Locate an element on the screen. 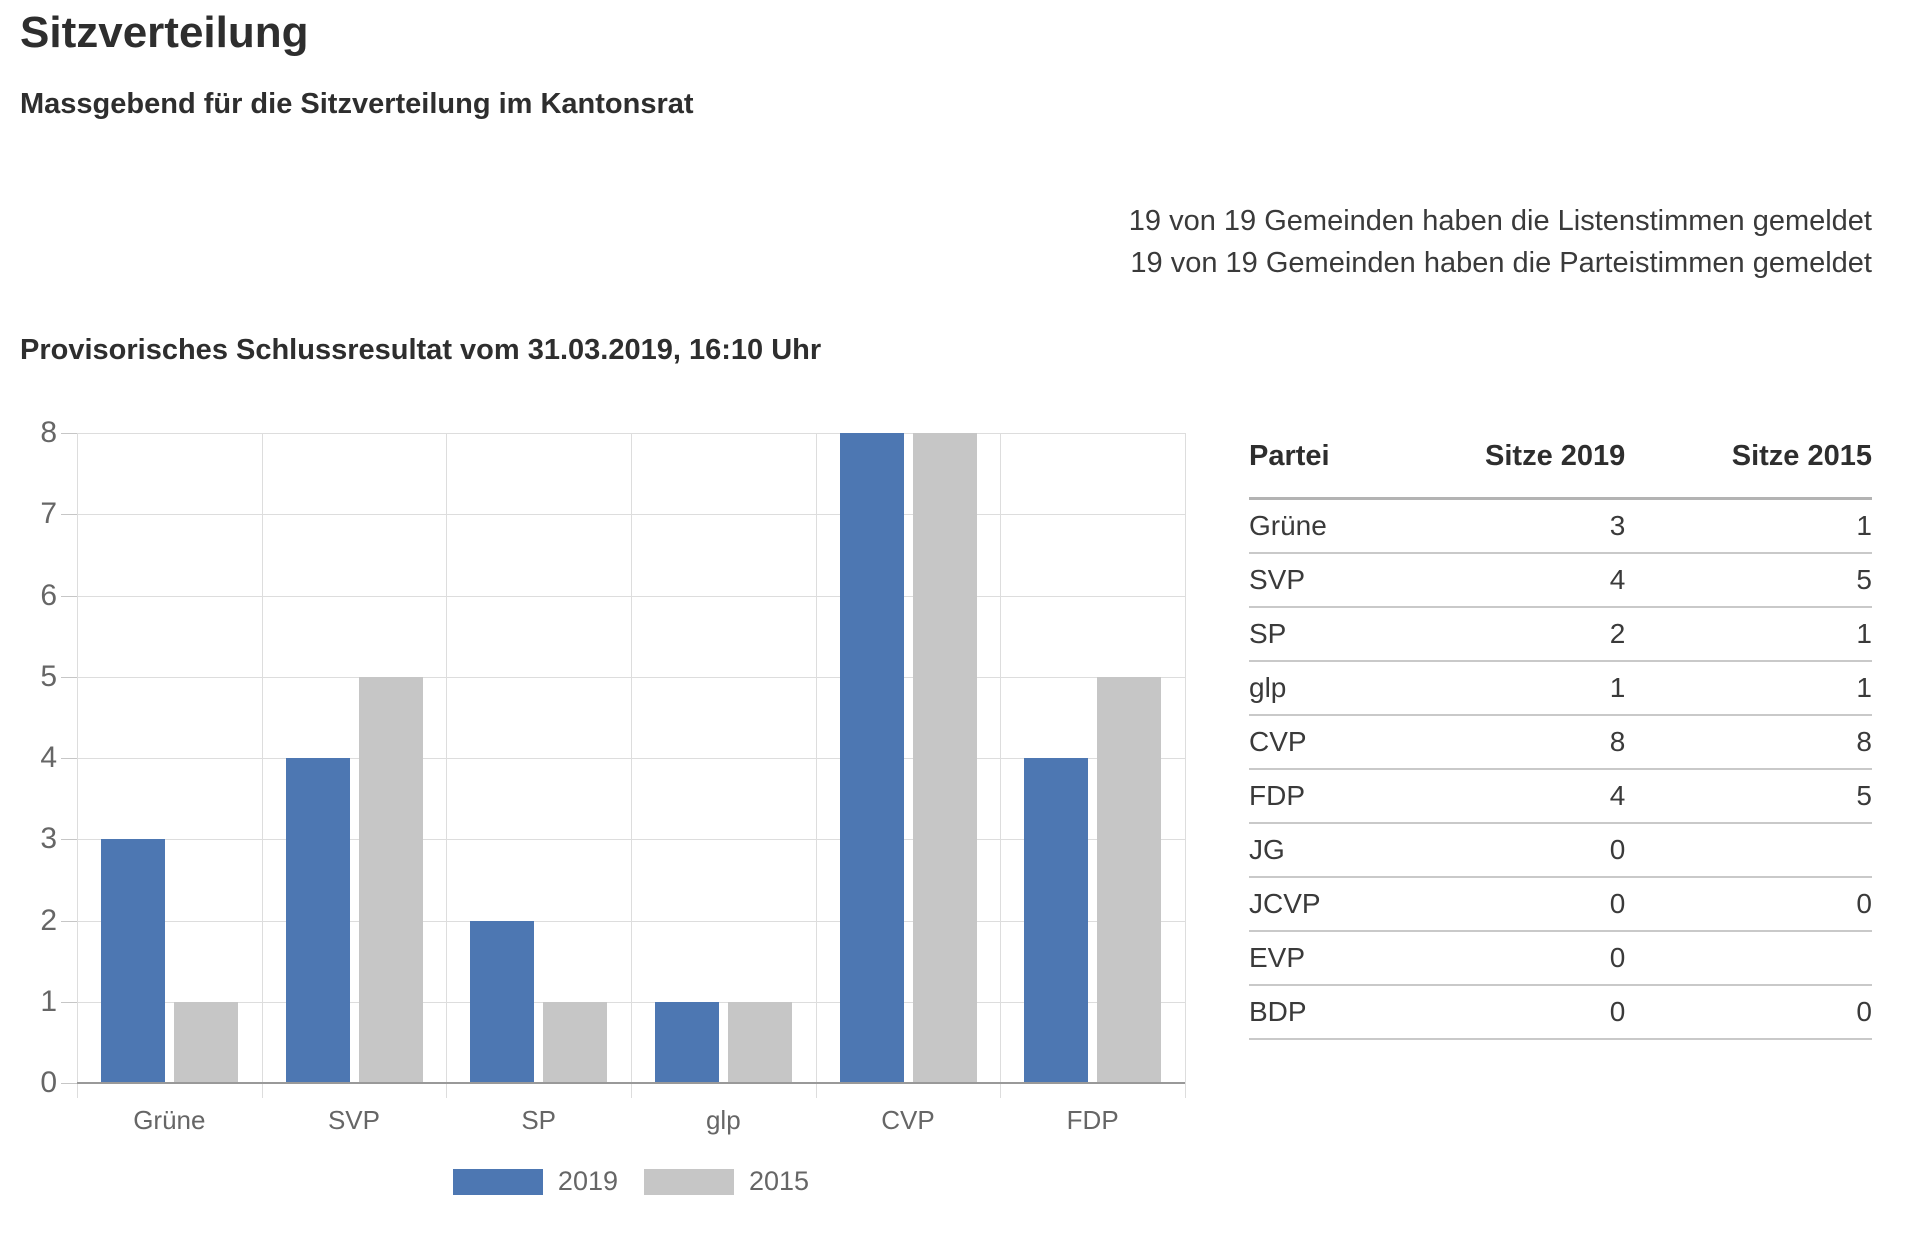 The image size is (1919, 1234). table-row-glp: glp 1 1 is located at coordinates (1560, 688).